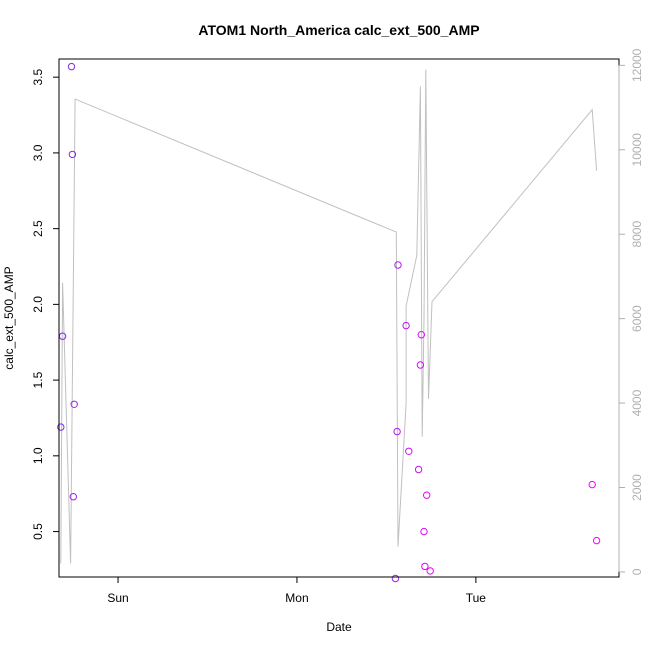 The image size is (650, 650). Describe the element at coordinates (38, 455) in the screenshot. I see `y-tick-label: 1.0` at that location.